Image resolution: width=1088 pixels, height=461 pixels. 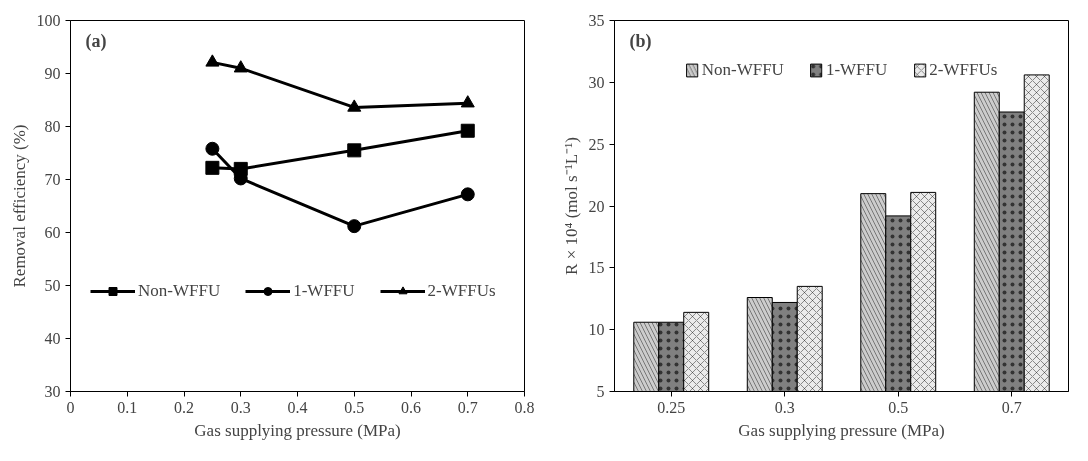 What do you see at coordinates (297, 407) in the screenshot?
I see `x-tick-label: 0.4` at bounding box center [297, 407].